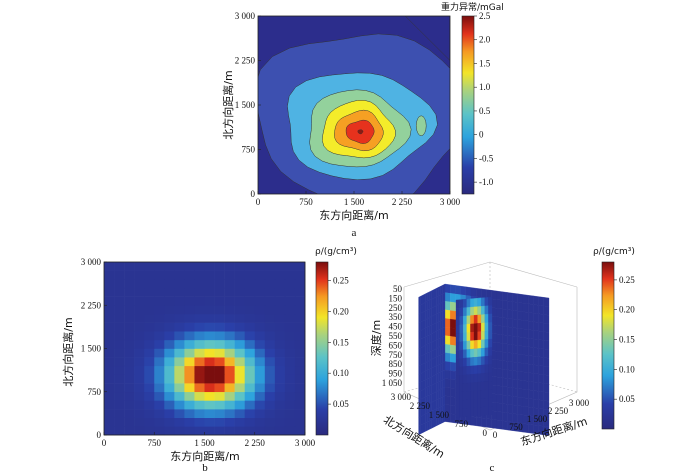 This screenshot has height=475, width=700. Describe the element at coordinates (618, 345) in the screenshot. I see `panel-c-colorbar: 0.05 0.10 0.15 0.20 0.25` at that location.